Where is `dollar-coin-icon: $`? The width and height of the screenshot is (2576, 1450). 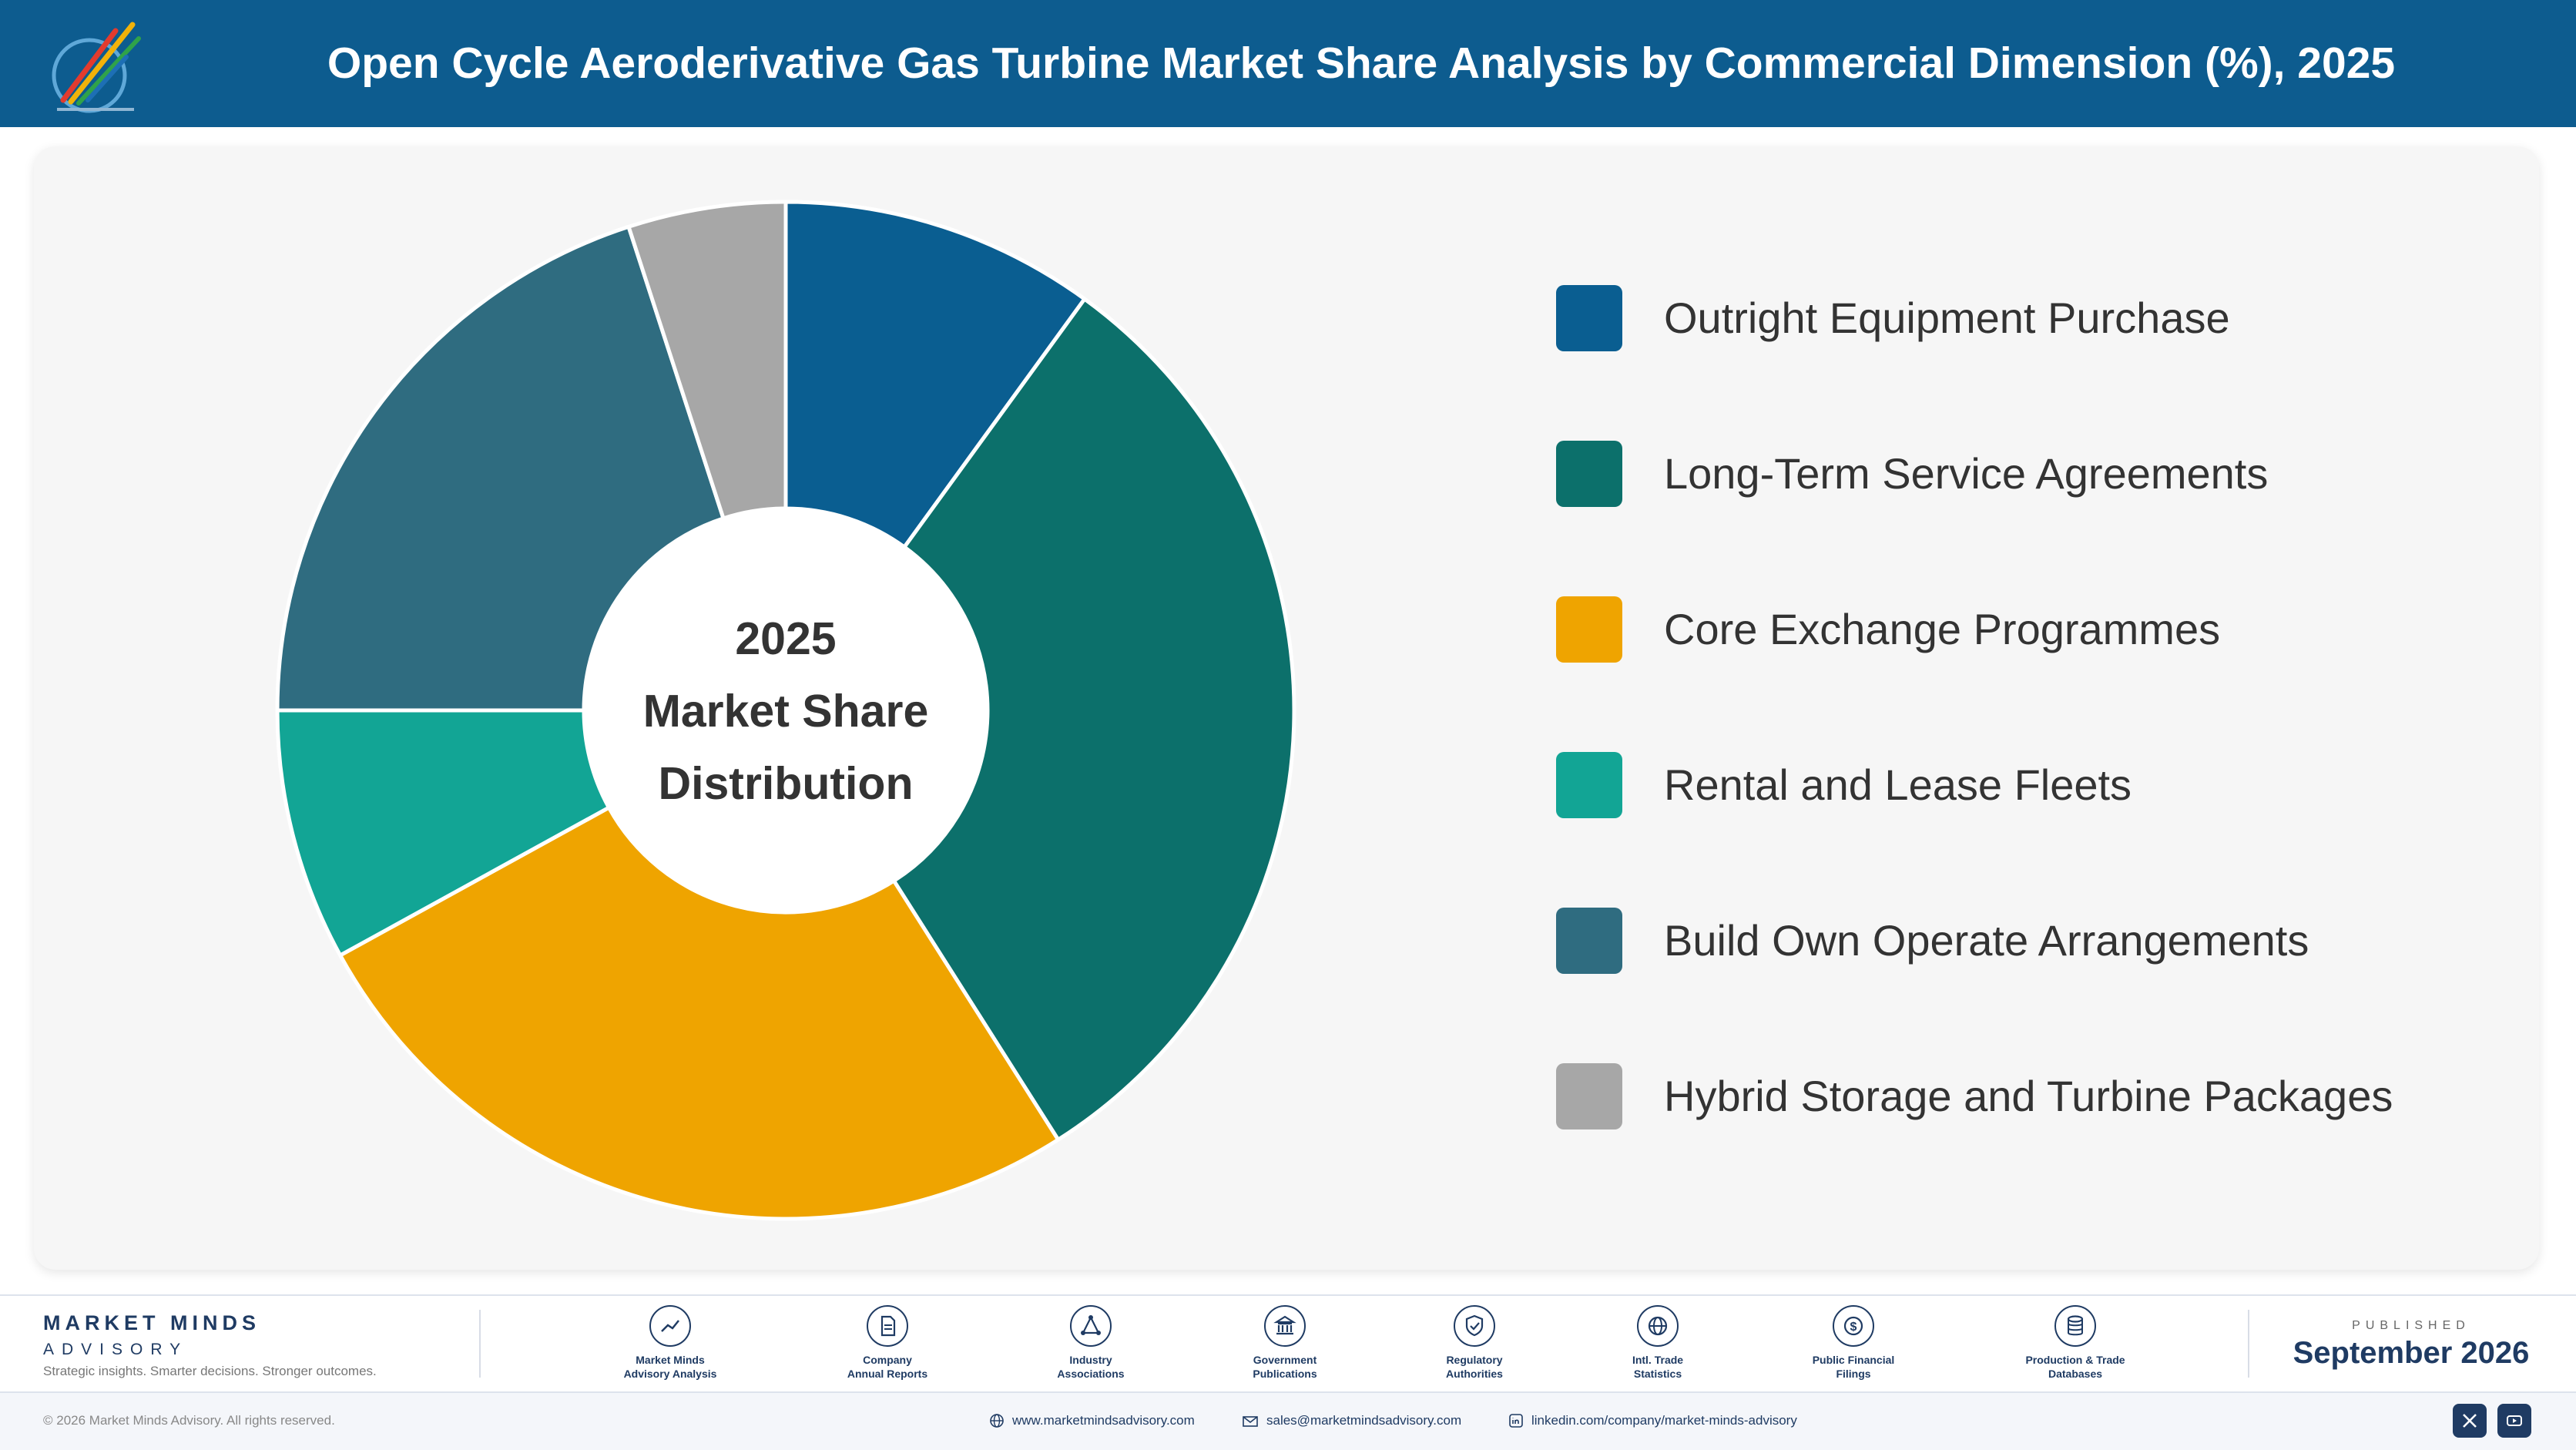 dollar-coin-icon: $ is located at coordinates (1853, 1326).